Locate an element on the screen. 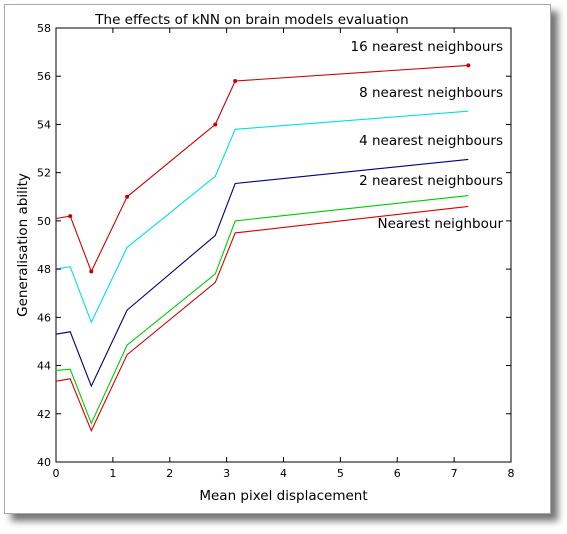 This screenshot has height=534, width=567. y-tick-label: 58 is located at coordinates (44, 28).